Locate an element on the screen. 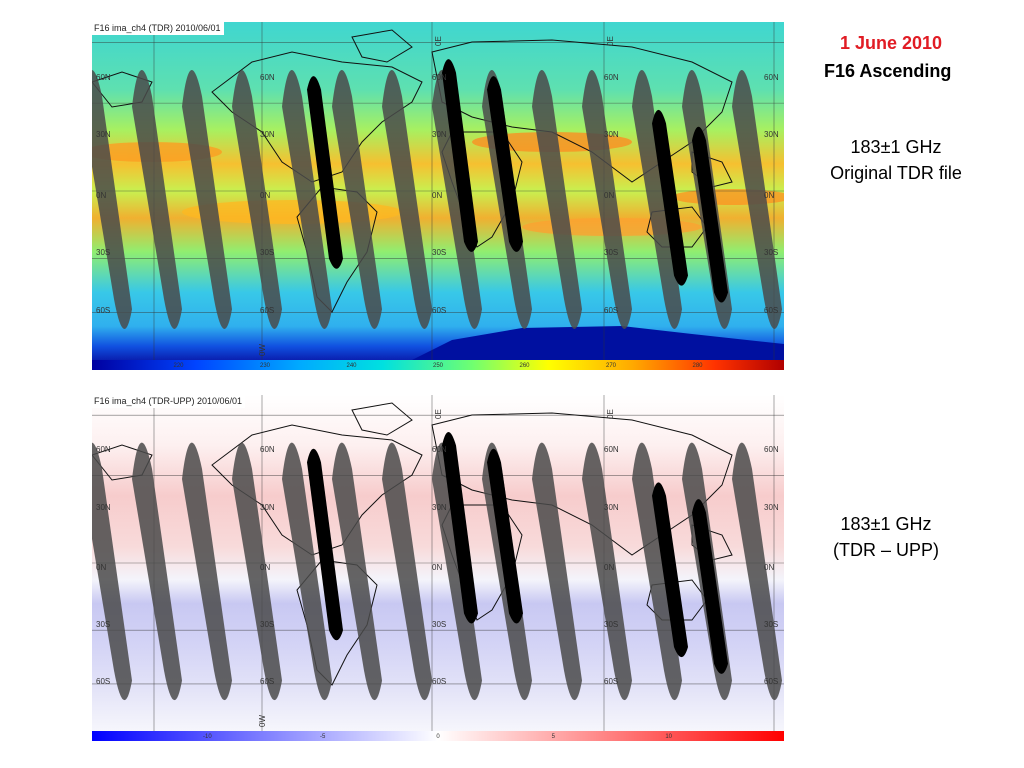 The height and width of the screenshot is (768, 1024). colorbar-tick-label: -10 is located at coordinates (207, 737).